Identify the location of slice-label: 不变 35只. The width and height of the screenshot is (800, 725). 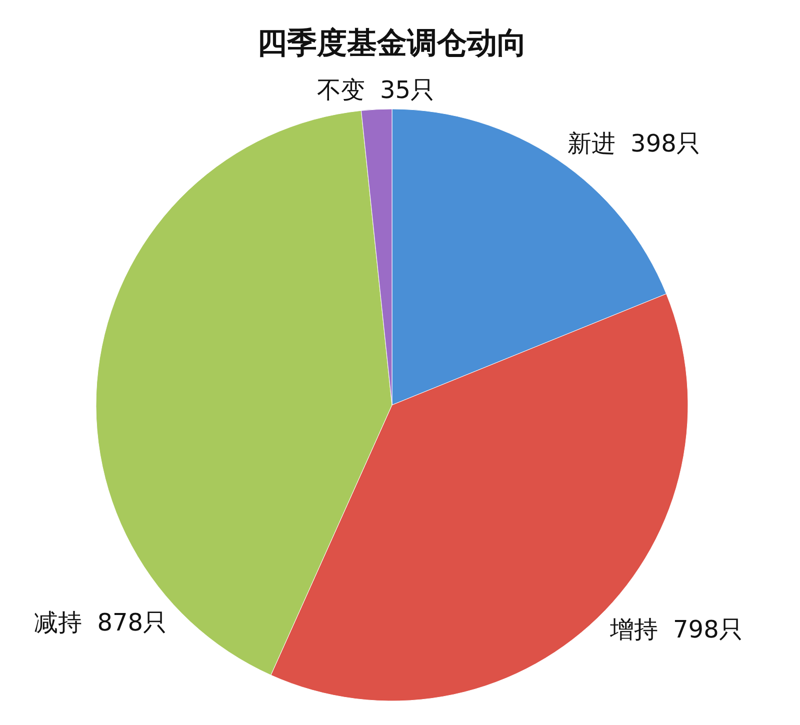
(375, 90).